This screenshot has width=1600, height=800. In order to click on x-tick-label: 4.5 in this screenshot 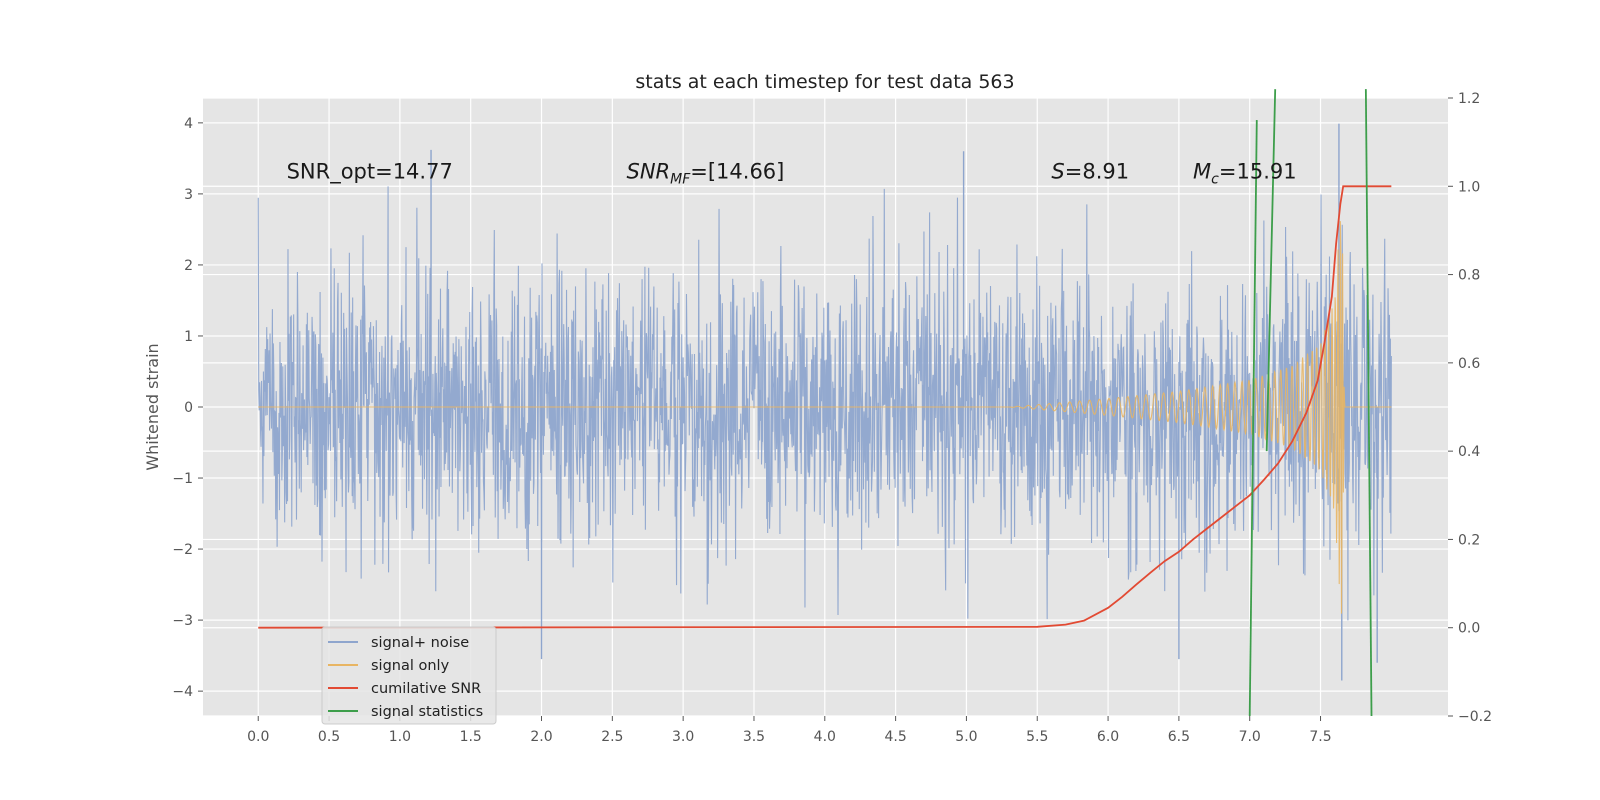, I will do `click(895, 737)`.